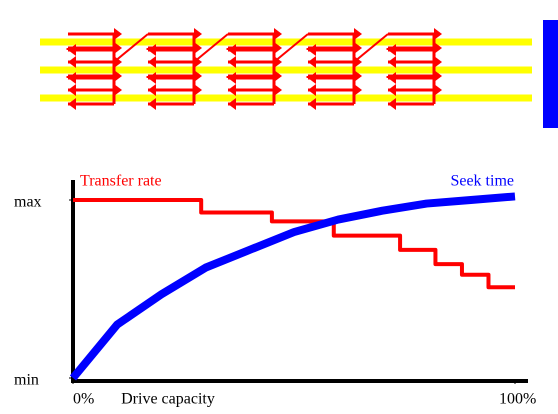  What do you see at coordinates (517, 399) in the screenshot?
I see `x-tick-label: 100%` at bounding box center [517, 399].